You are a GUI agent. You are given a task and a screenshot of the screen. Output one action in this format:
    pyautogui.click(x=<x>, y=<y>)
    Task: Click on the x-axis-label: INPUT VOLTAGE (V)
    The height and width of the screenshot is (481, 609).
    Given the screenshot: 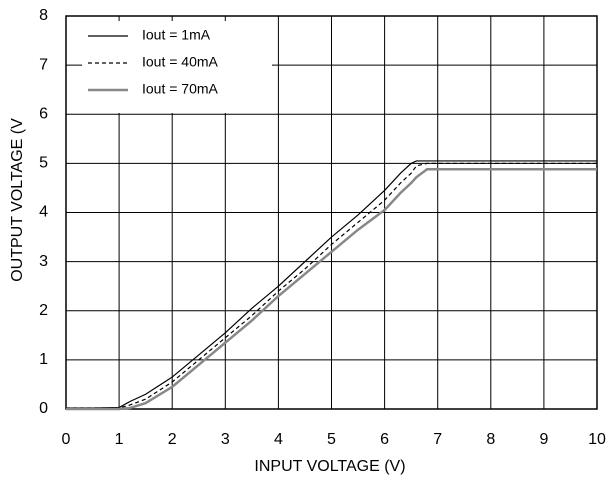 What is the action you would take?
    pyautogui.click(x=329, y=466)
    